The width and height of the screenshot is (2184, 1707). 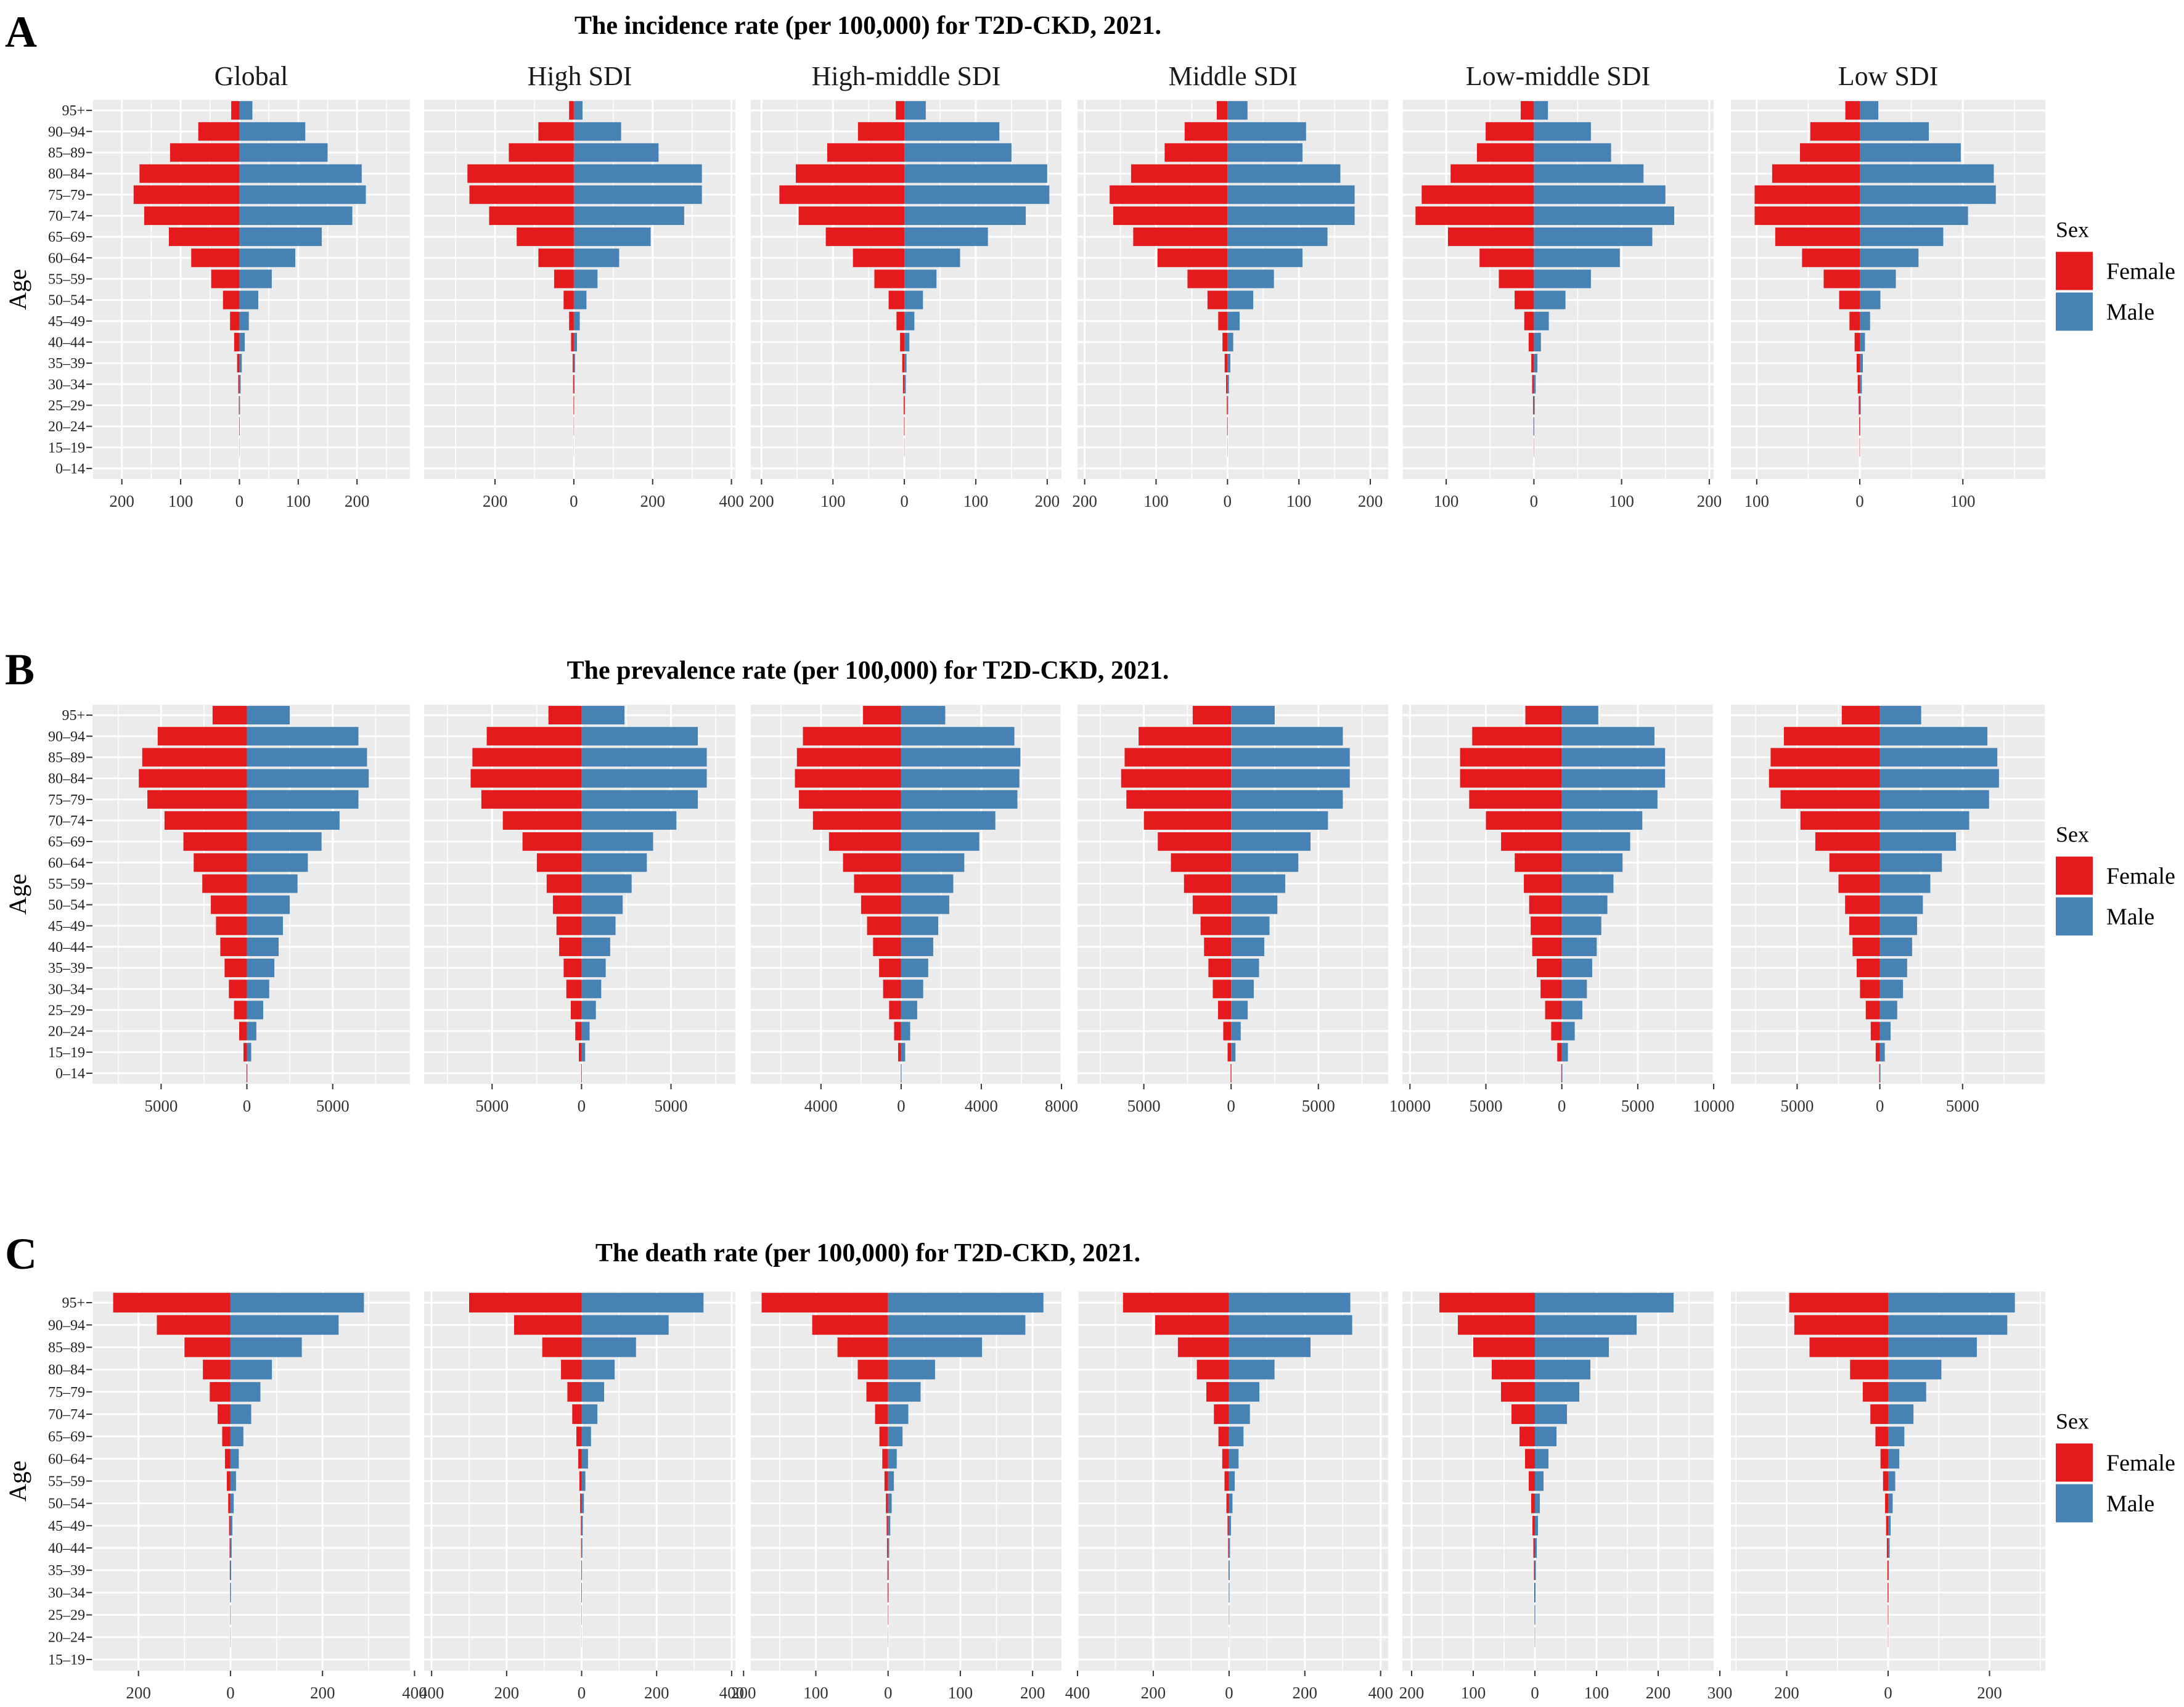 What do you see at coordinates (17, 289) in the screenshot?
I see `y-axis-title: Age` at bounding box center [17, 289].